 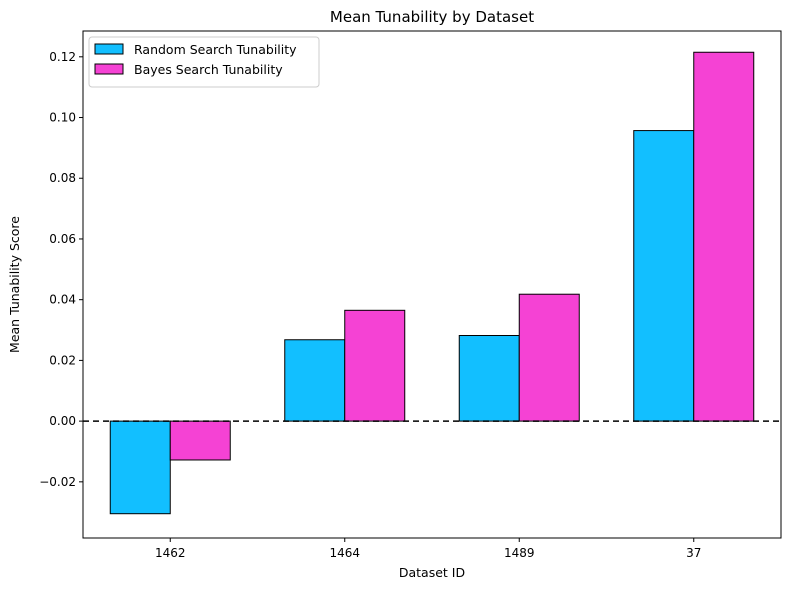 I want to click on x-tick-label: 37, so click(x=693, y=553).